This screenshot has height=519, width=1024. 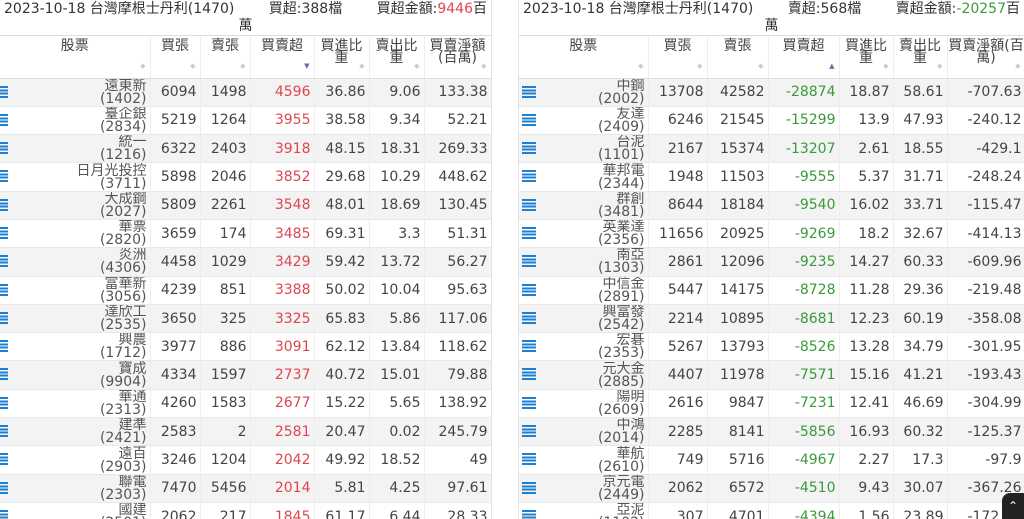 I want to click on table-row: 大成鋼 (2027) 5809 2261 3548 48.01 18.69 130.45, so click(x=245, y=205).